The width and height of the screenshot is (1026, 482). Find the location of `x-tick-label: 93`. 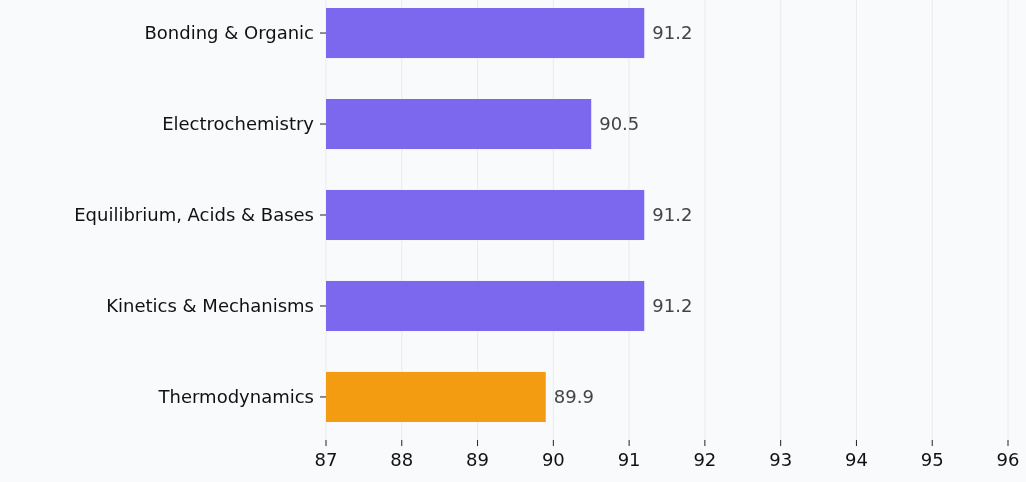

x-tick-label: 93 is located at coordinates (781, 459).